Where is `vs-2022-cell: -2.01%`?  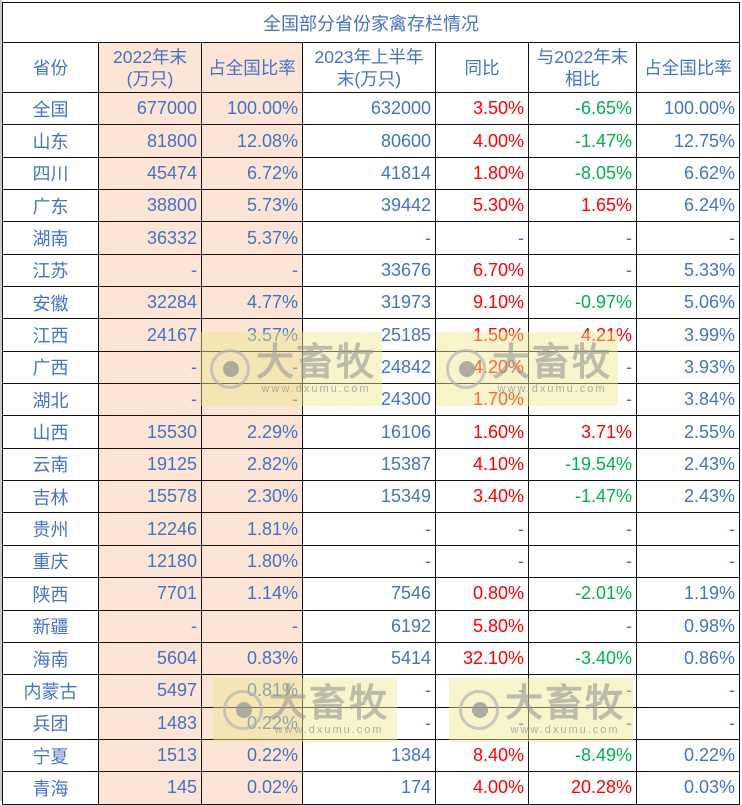
vs-2022-cell: -2.01% is located at coordinates (582, 594).